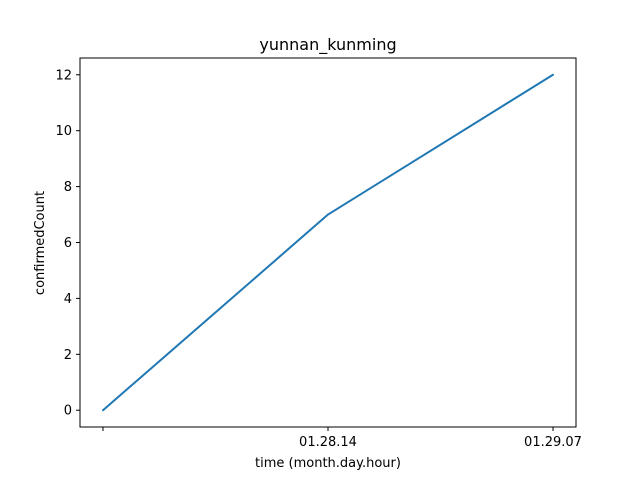  What do you see at coordinates (327, 45) in the screenshot?
I see `chart-title: yunnan_kunming` at bounding box center [327, 45].